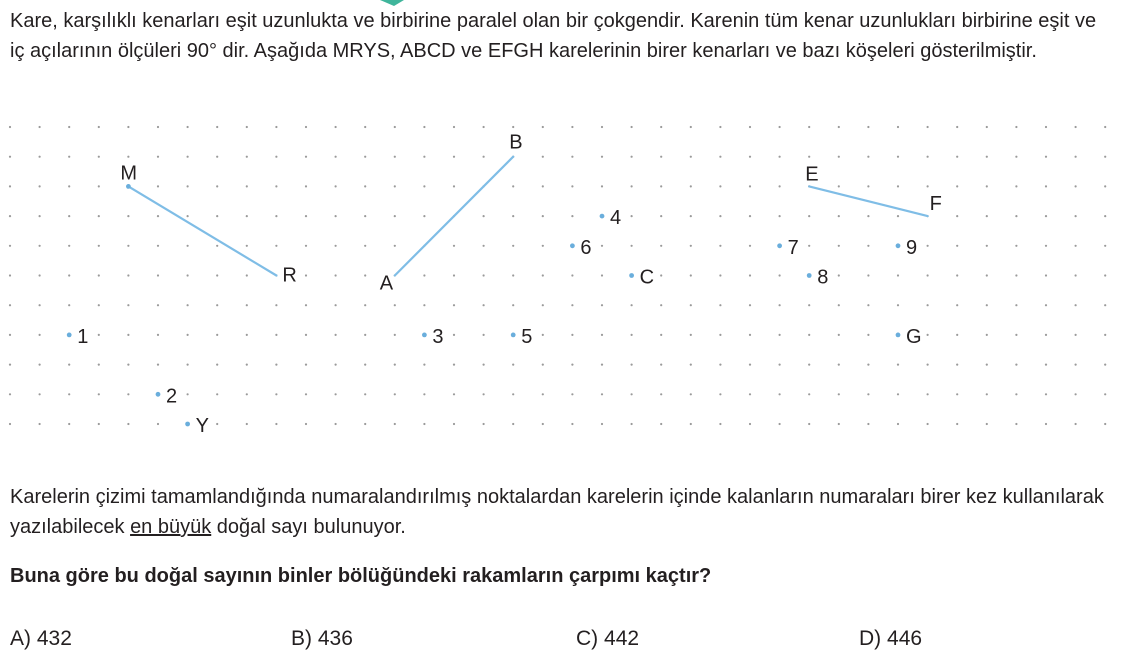 The height and width of the screenshot is (665, 1126). What do you see at coordinates (322, 639) in the screenshot?
I see `option-b: B) 436` at bounding box center [322, 639].